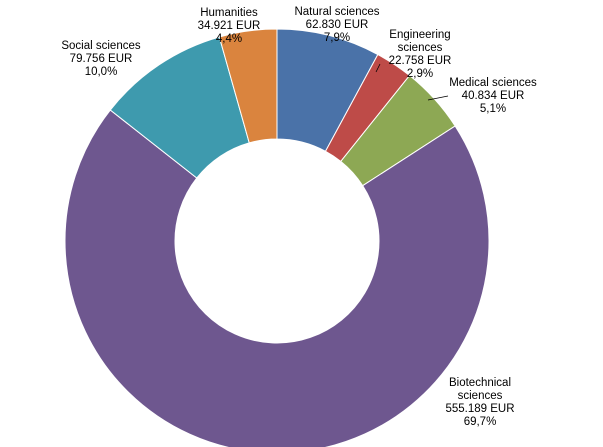 The height and width of the screenshot is (447, 603). What do you see at coordinates (493, 96) in the screenshot?
I see `label-medical-sciences: Medical sciences 40.834 EUR 5,1%` at bounding box center [493, 96].